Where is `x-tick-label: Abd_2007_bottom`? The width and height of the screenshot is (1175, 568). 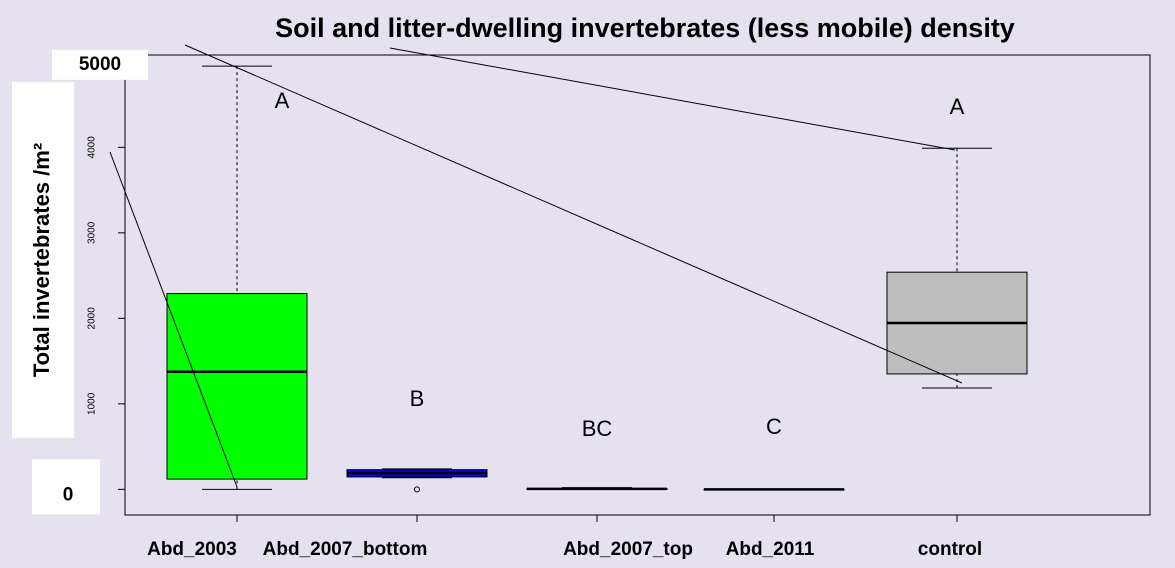
x-tick-label: Abd_2007_bottom is located at coordinates (345, 549).